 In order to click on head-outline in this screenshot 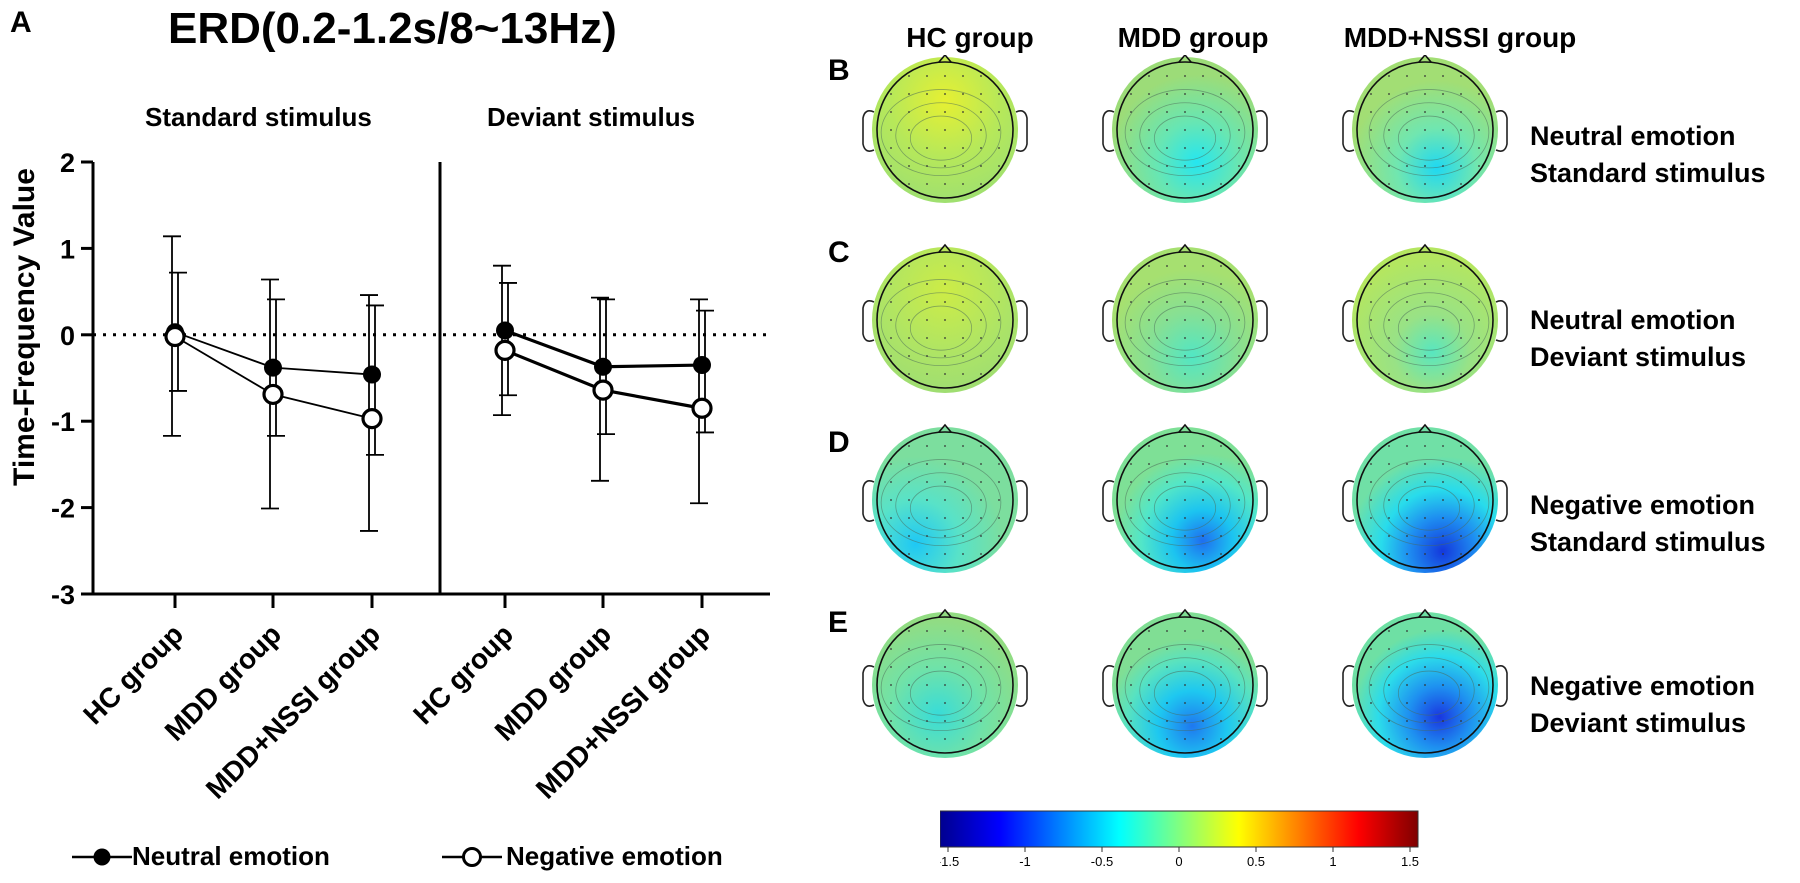, I will do `click(1185, 685)`.